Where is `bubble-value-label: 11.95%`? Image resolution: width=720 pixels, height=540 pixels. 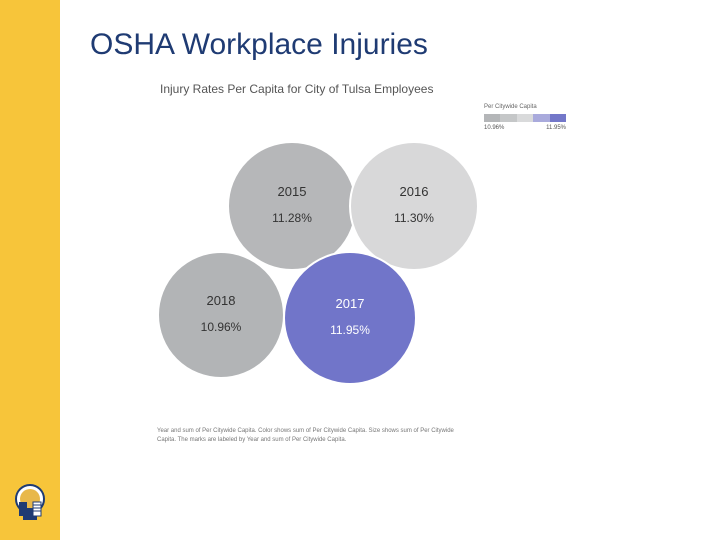 bubble-value-label: 11.95% is located at coordinates (350, 330).